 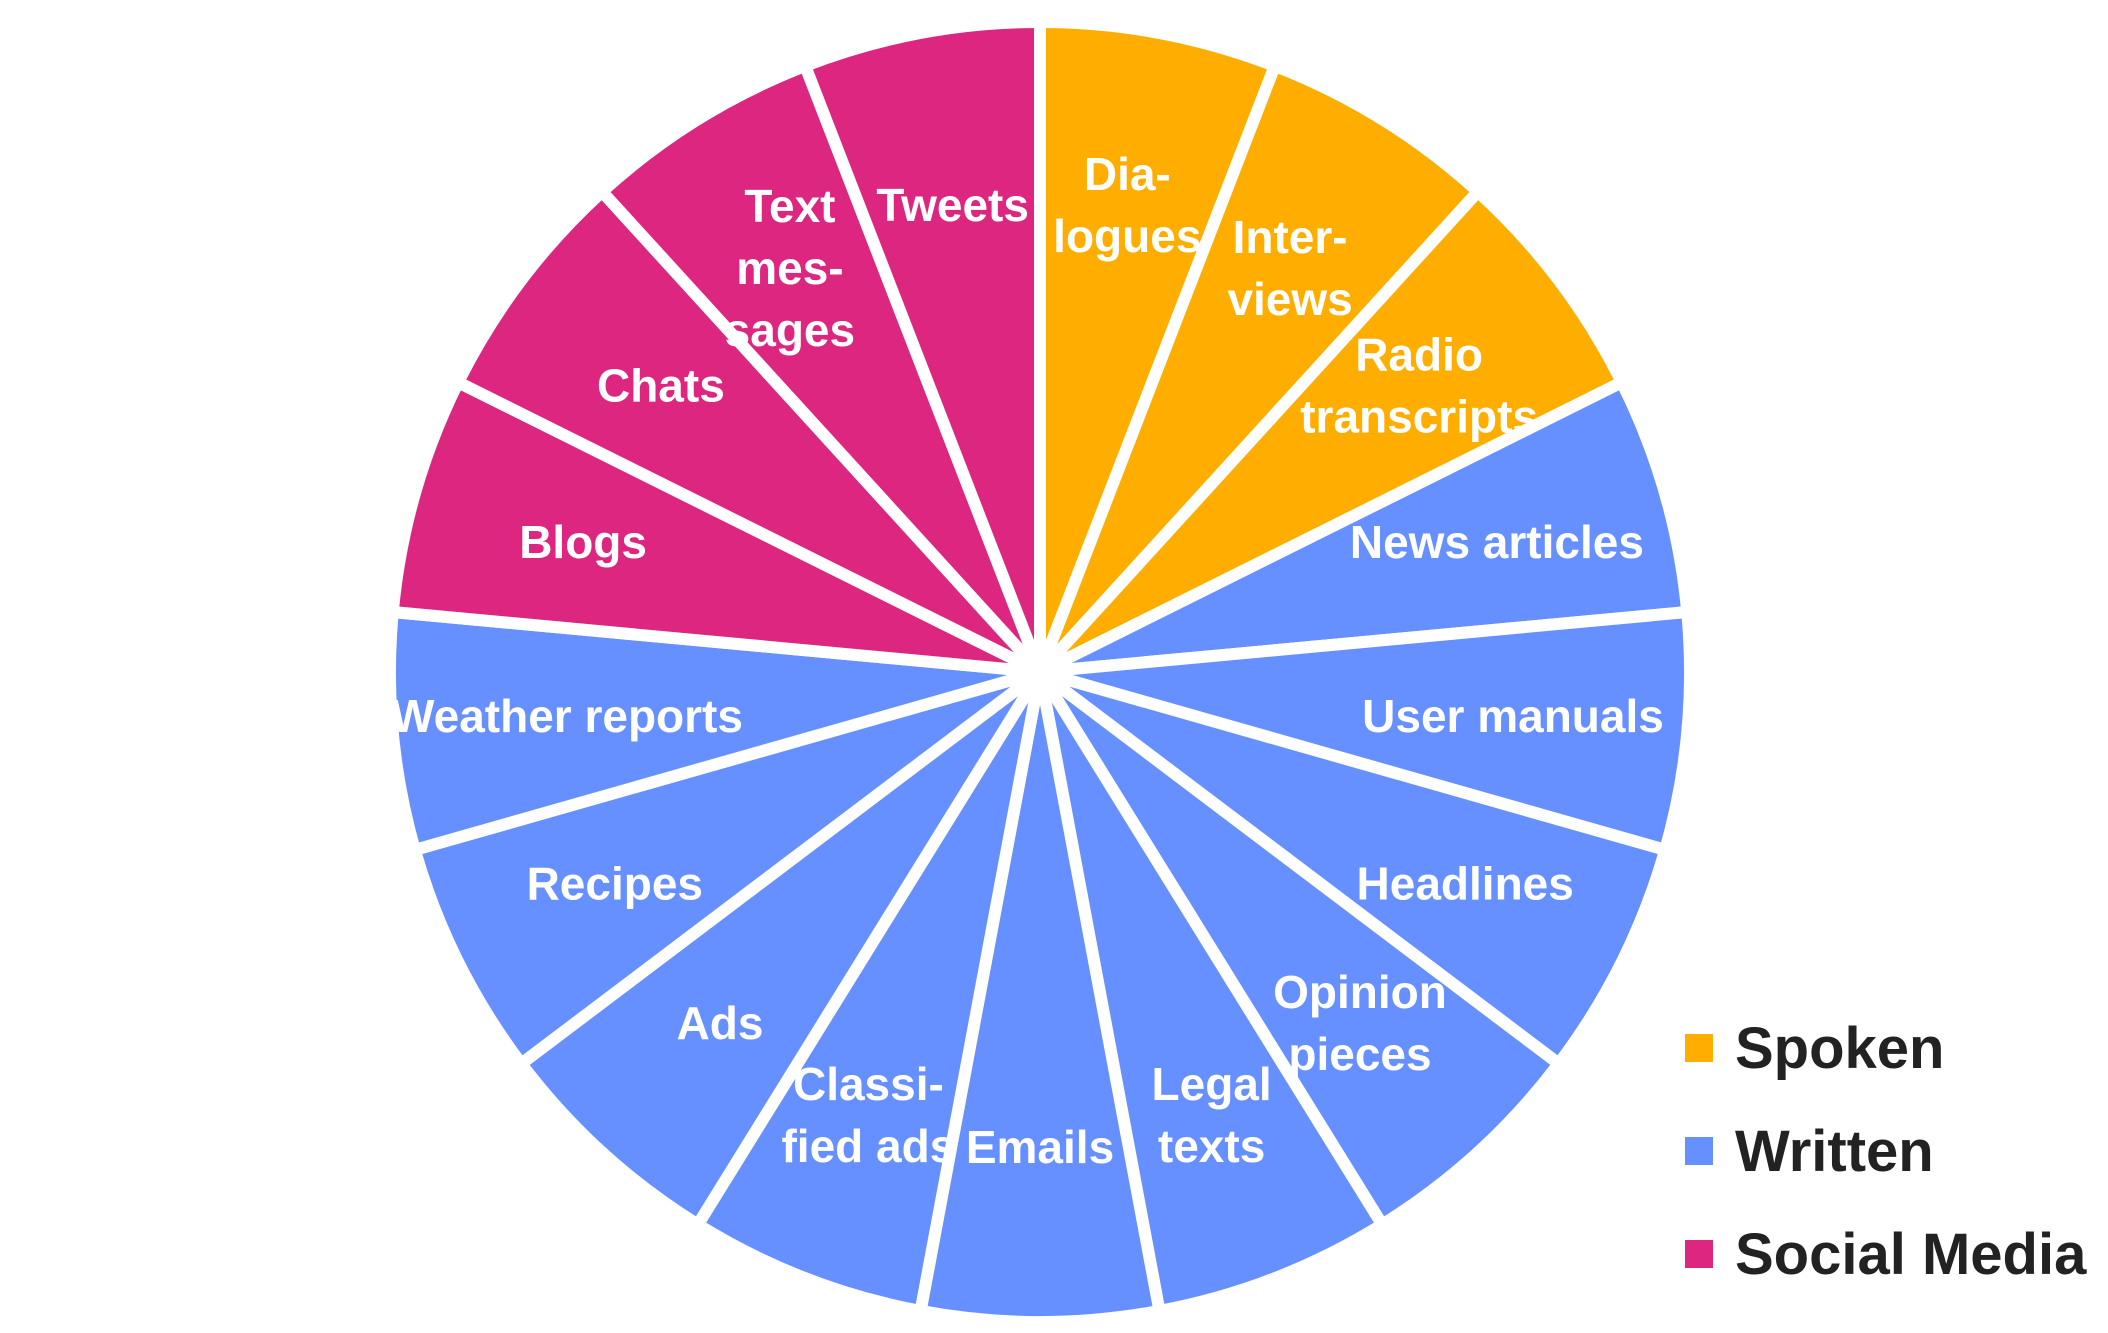 I want to click on pie-slice-ads, so click(x=779, y=950).